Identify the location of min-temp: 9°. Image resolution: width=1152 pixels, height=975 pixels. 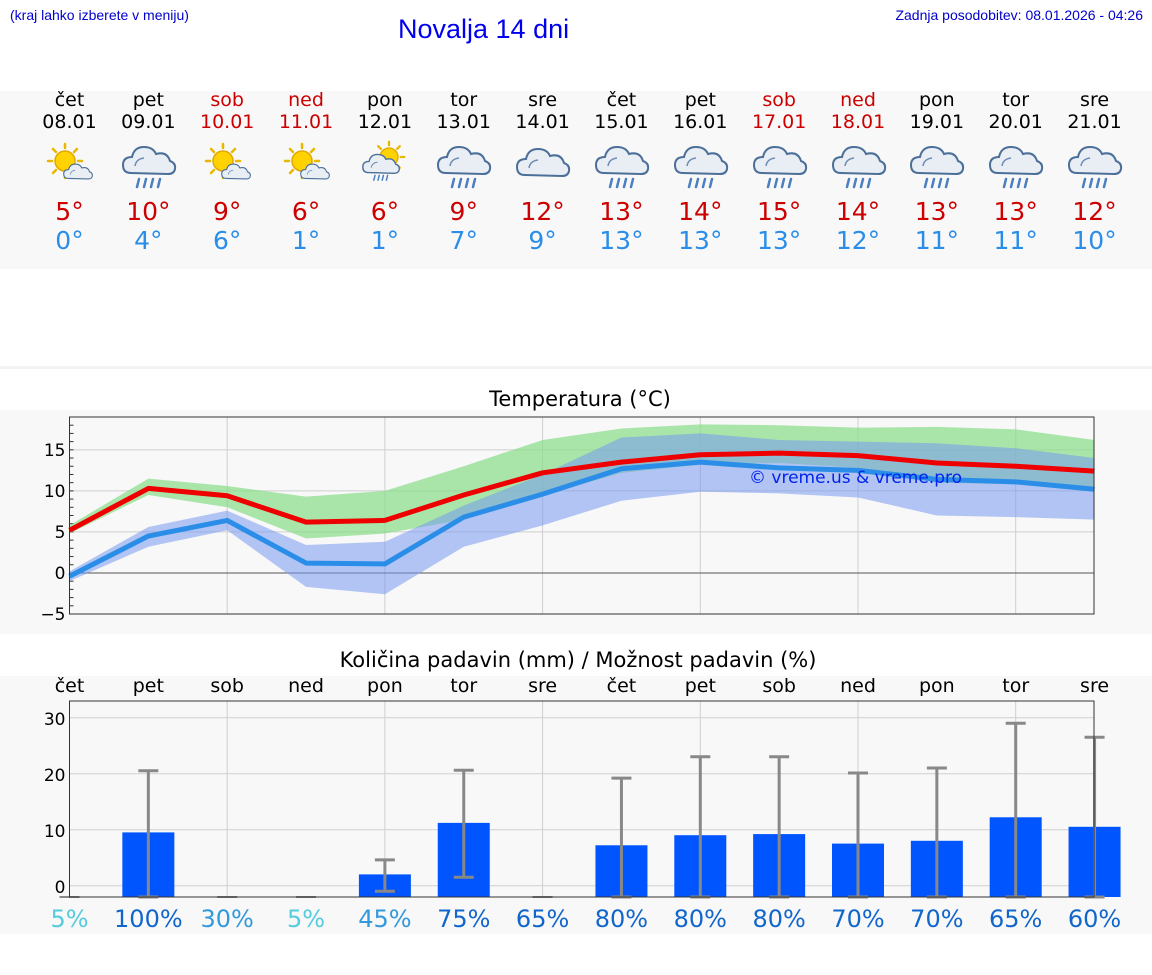
(542, 240).